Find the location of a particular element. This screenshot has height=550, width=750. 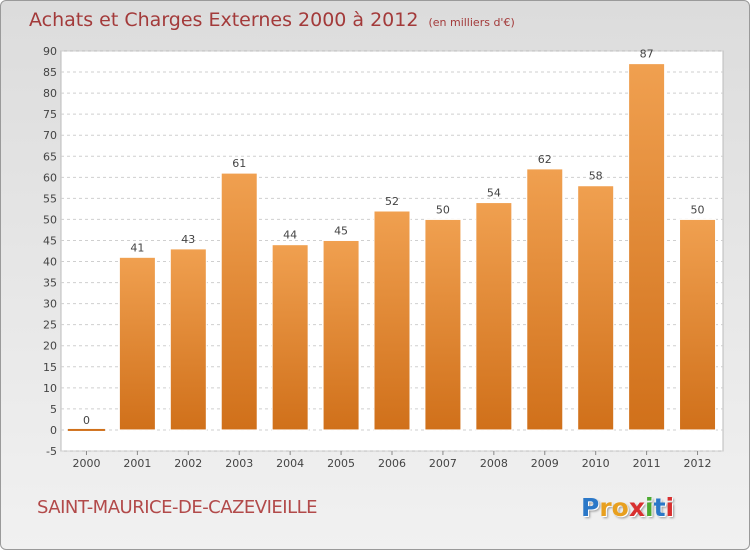

data-label: 43 is located at coordinates (188, 239).